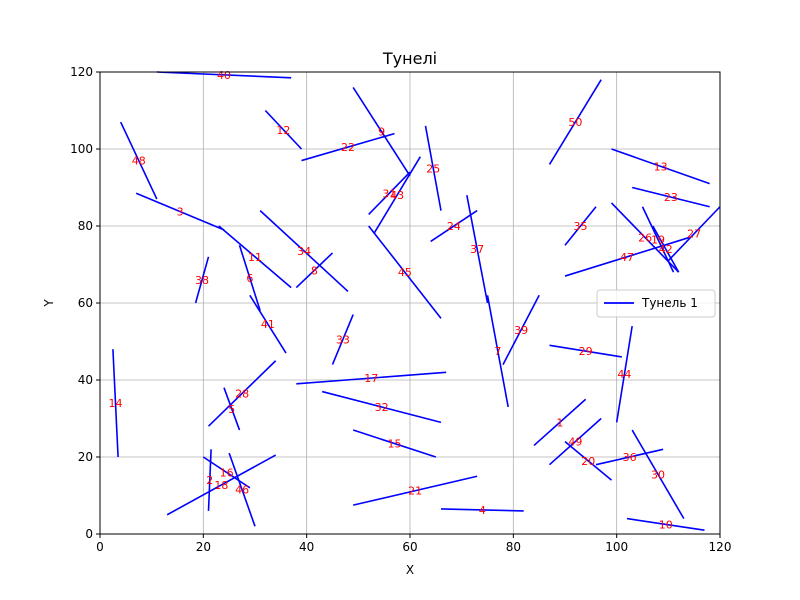 This screenshot has height=600, width=800. I want to click on segment-label-35: 35, so click(581, 226).